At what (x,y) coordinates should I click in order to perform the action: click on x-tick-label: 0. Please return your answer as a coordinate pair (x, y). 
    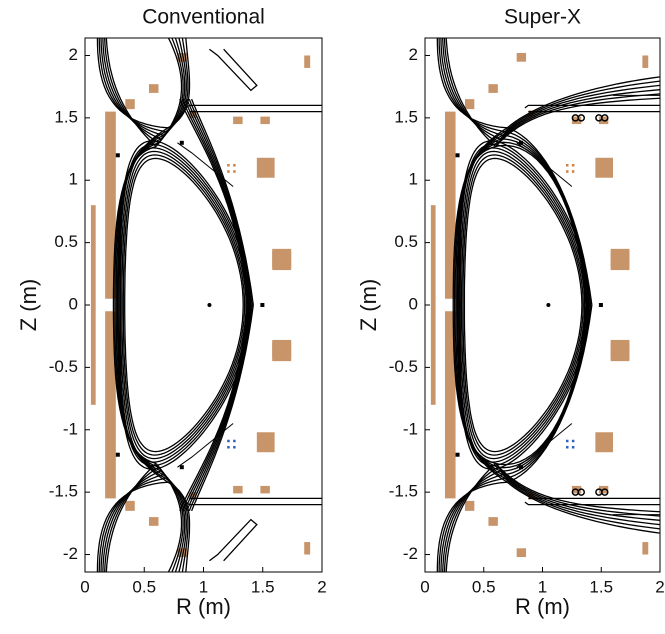
    Looking at the image, I should click on (84, 586).